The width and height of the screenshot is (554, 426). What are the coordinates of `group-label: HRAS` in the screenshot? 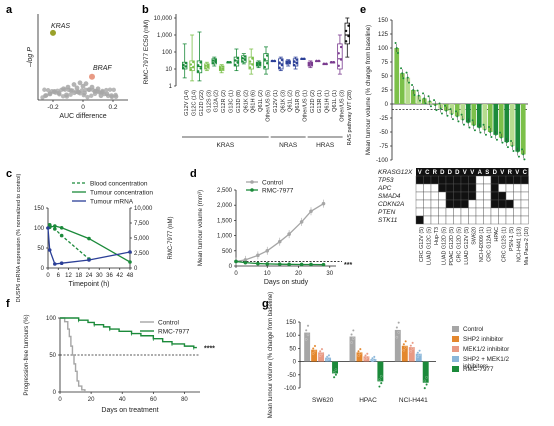 It's located at (325, 145).